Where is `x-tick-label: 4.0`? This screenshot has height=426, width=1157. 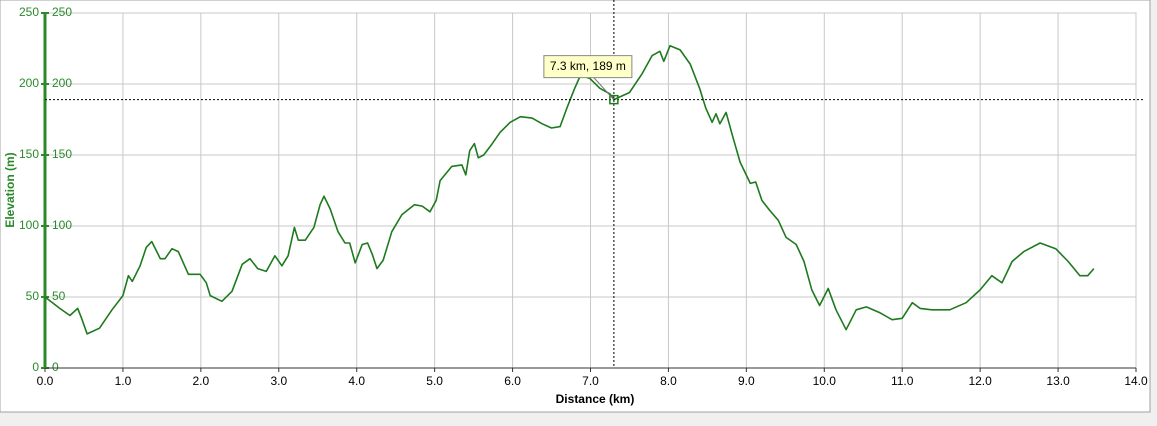
x-tick-label: 4.0 is located at coordinates (356, 381).